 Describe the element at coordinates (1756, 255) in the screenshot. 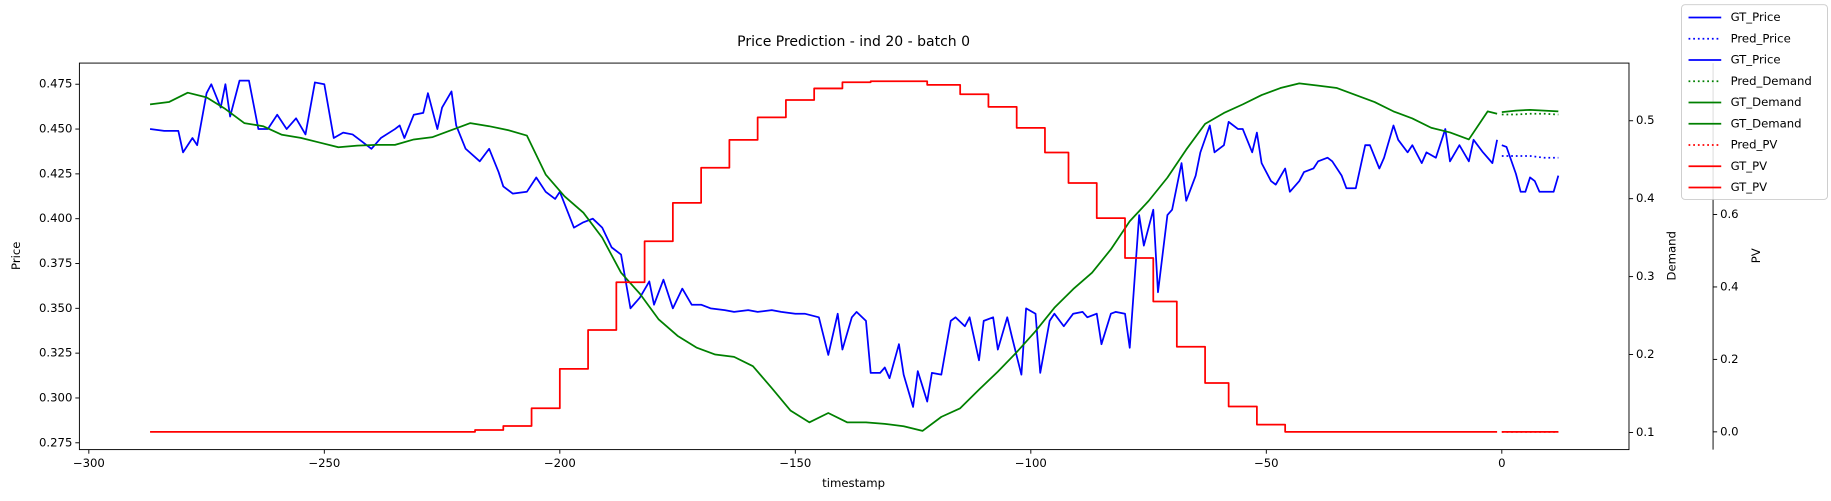

I see `y3-axis-label: PV` at that location.